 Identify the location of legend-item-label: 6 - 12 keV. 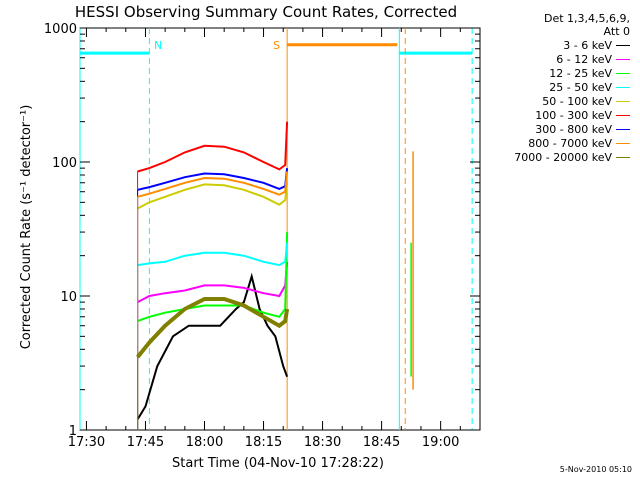
(584, 59).